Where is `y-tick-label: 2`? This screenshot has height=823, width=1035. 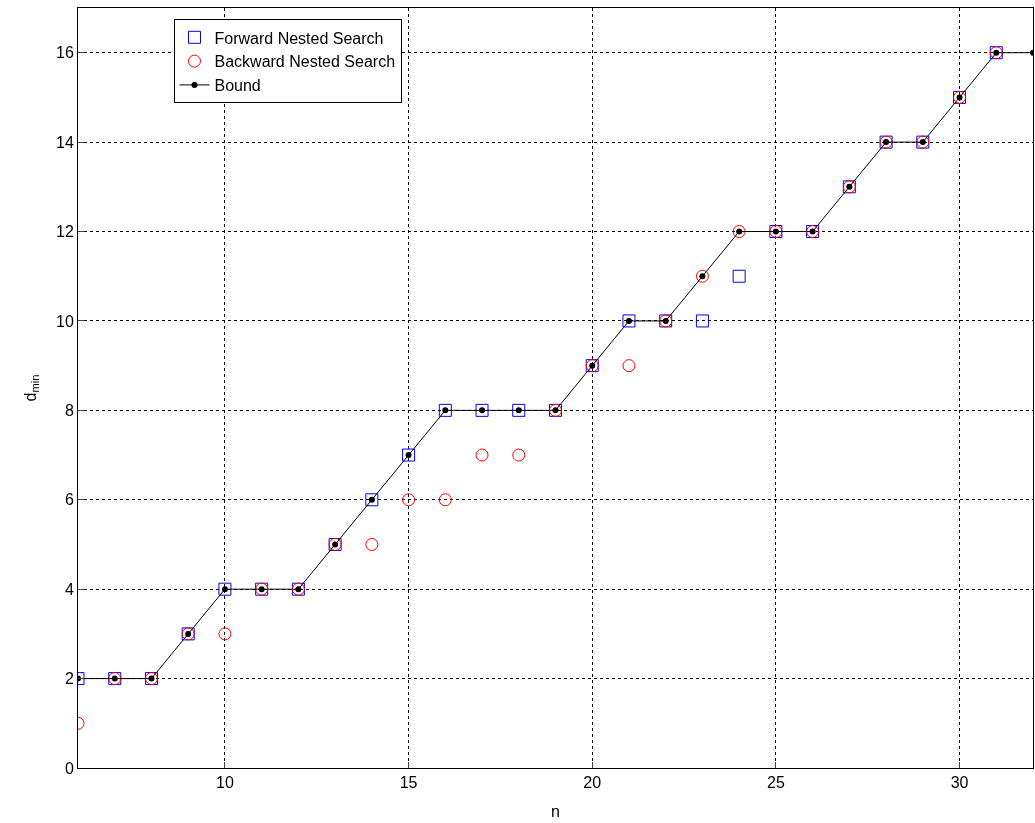
y-tick-label: 2 is located at coordinates (69, 679).